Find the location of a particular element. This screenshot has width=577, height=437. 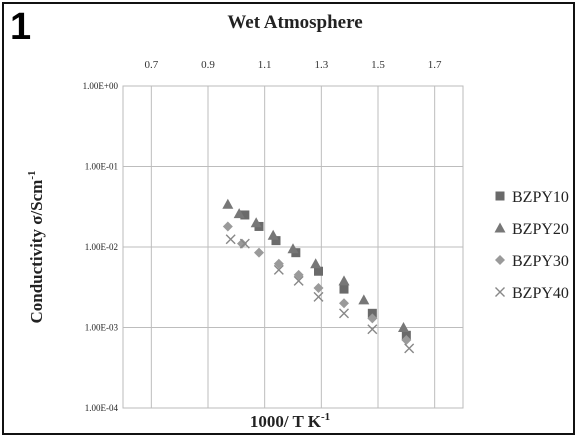

series-bzpy20 is located at coordinates (315, 265).